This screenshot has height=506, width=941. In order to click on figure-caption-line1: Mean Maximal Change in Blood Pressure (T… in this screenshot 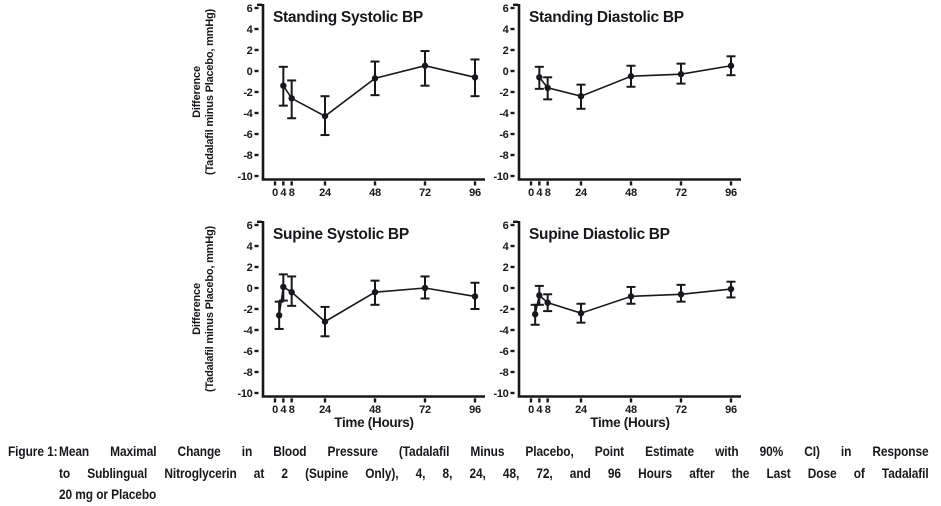, I will do `click(494, 451)`.